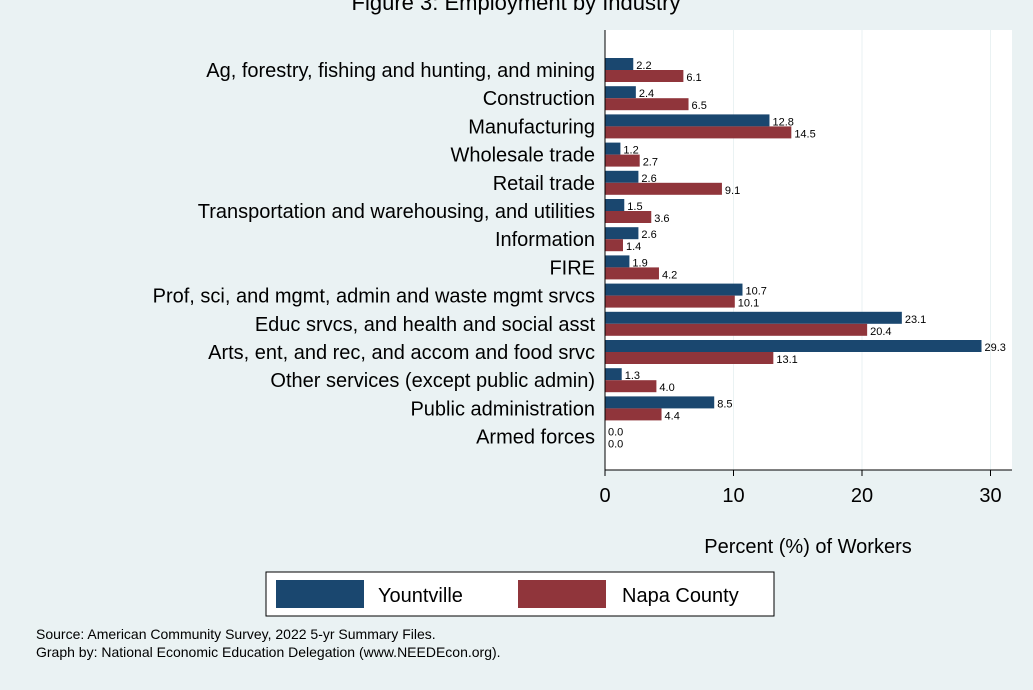 Image resolution: width=1033 pixels, height=690 pixels. Describe the element at coordinates (669, 275) in the screenshot. I see `data-label: 4.2` at that location.